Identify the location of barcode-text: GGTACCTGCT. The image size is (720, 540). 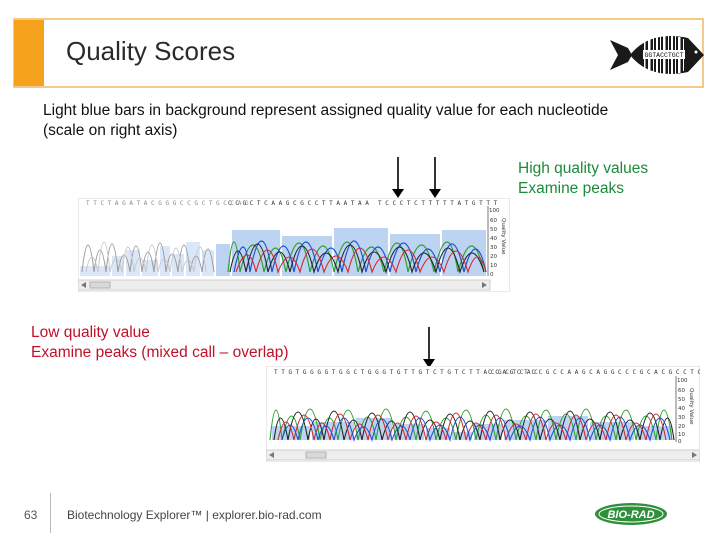
(663, 55).